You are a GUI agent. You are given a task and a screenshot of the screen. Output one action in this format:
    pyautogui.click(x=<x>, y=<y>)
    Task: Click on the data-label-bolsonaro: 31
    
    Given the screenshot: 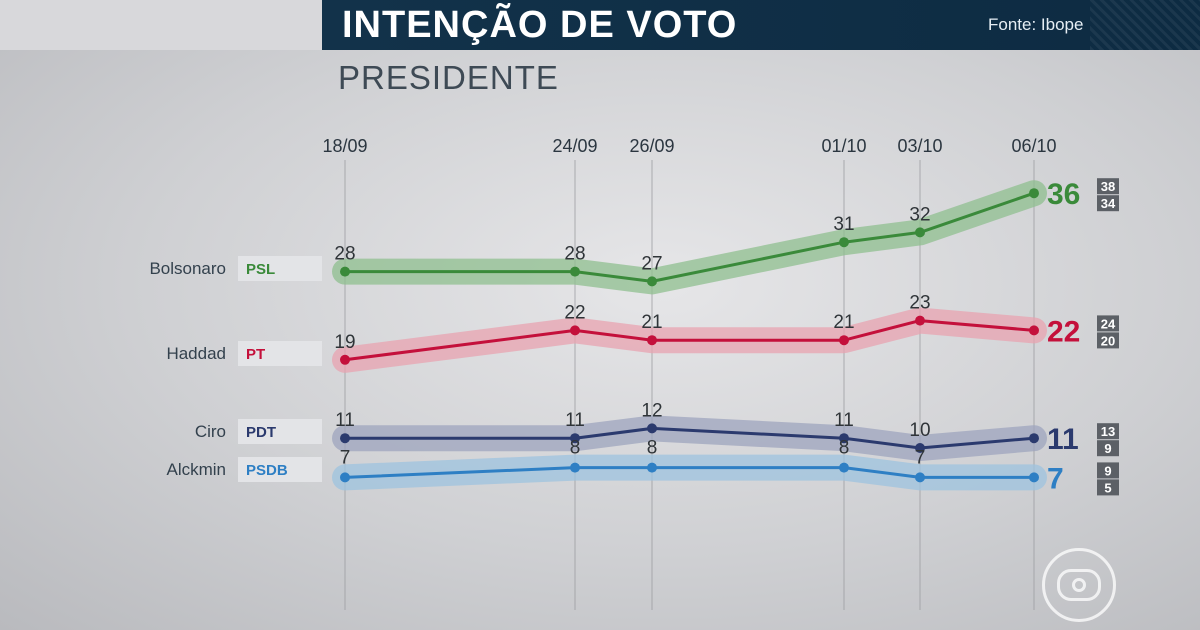 What is the action you would take?
    pyautogui.click(x=843, y=224)
    